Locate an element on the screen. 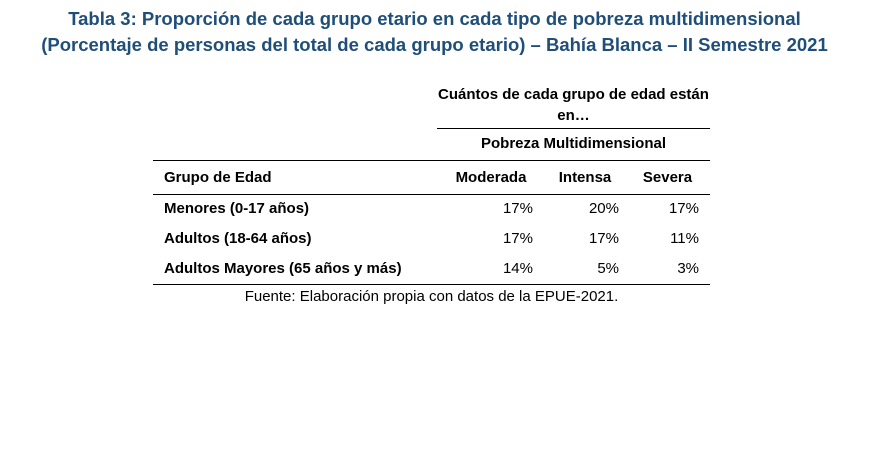 This screenshot has height=460, width=869. header-subgroup-row: Pobreza Multidimensional is located at coordinates (431, 144).